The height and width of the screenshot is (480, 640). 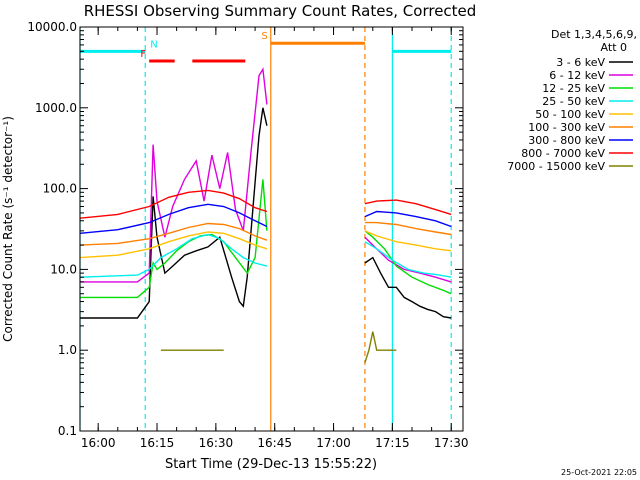 What do you see at coordinates (216, 443) in the screenshot?
I see `x-tick-label: 16:30` at bounding box center [216, 443].